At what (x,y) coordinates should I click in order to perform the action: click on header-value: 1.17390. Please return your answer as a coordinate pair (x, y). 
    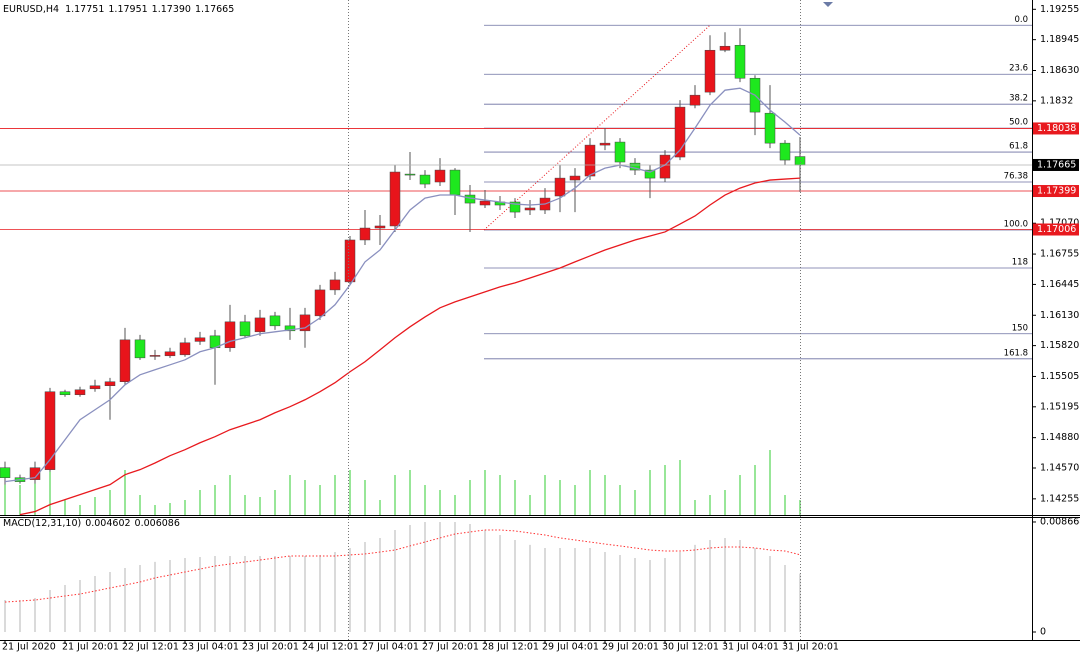
    Looking at the image, I should click on (171, 9).